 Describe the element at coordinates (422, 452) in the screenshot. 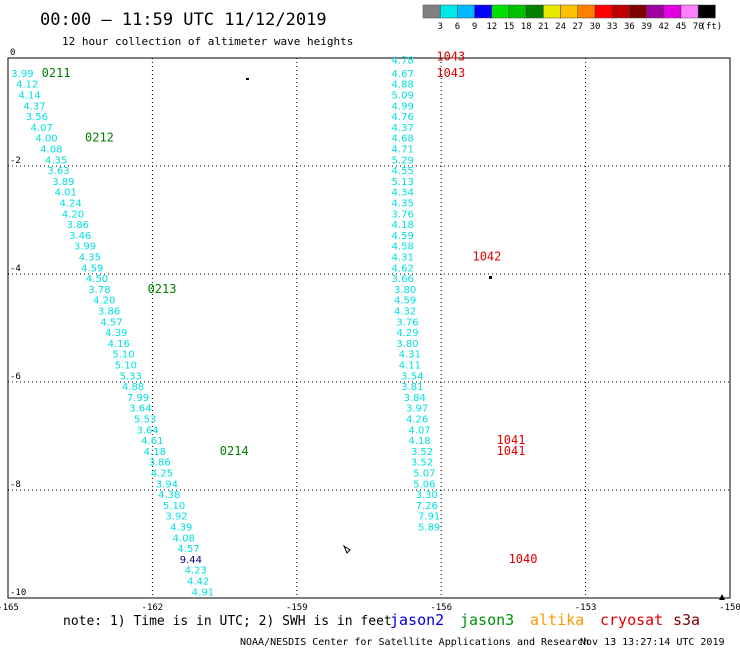

I see `swh-value: 3.52` at that location.